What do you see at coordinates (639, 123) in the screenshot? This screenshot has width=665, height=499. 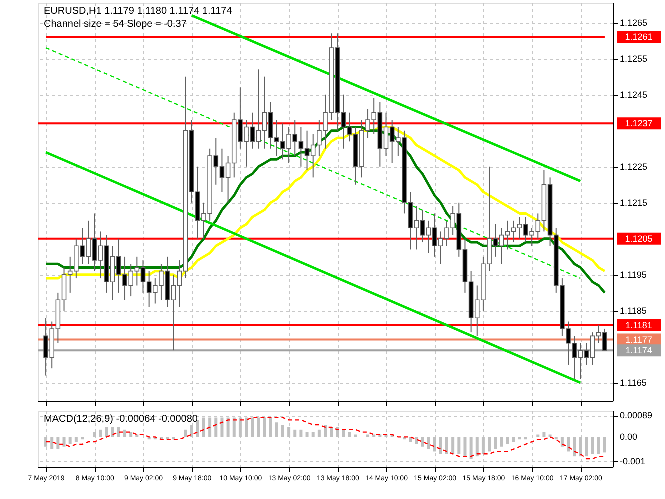 I see `ref-line-label: 1.1237` at bounding box center [639, 123].